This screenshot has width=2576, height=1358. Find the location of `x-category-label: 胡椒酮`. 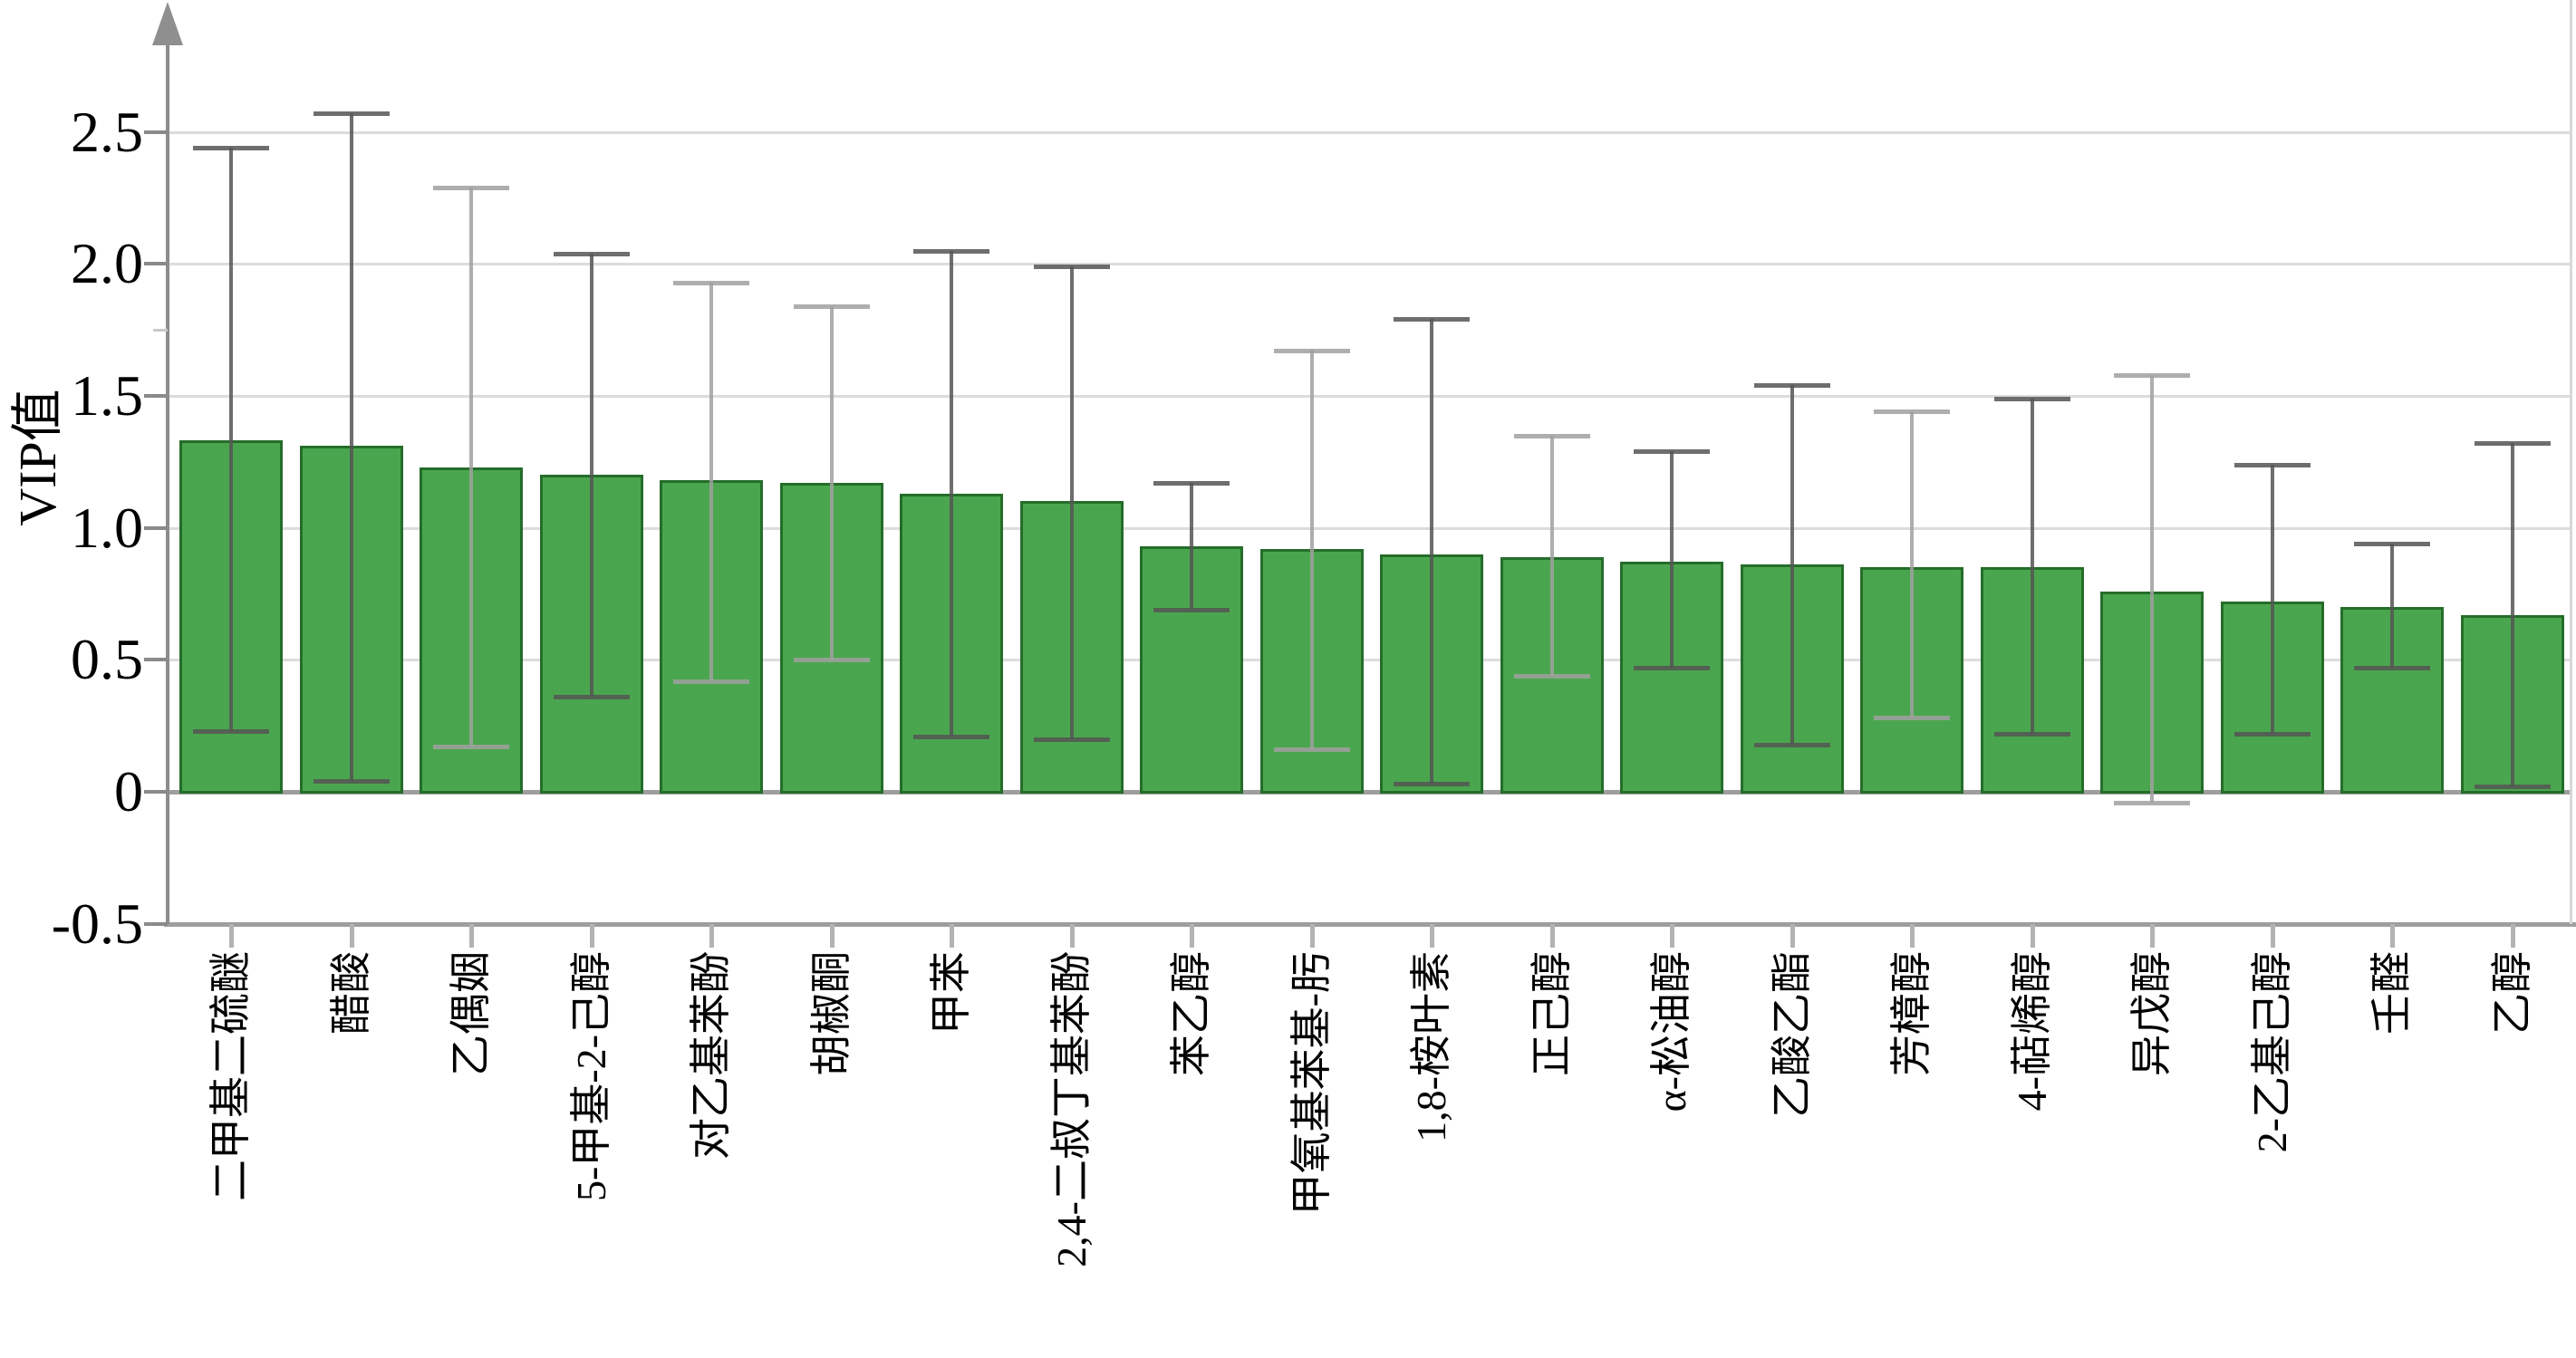

x-category-label: 胡椒酮 is located at coordinates (830, 1013).